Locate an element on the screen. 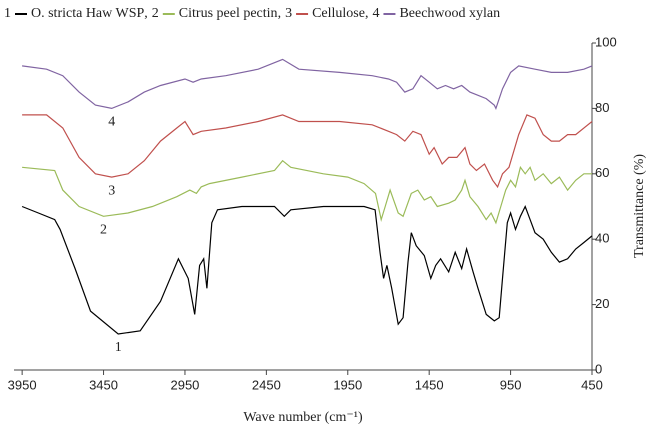 This screenshot has width=654, height=431. x-tick-label: 3450 is located at coordinates (103, 384).